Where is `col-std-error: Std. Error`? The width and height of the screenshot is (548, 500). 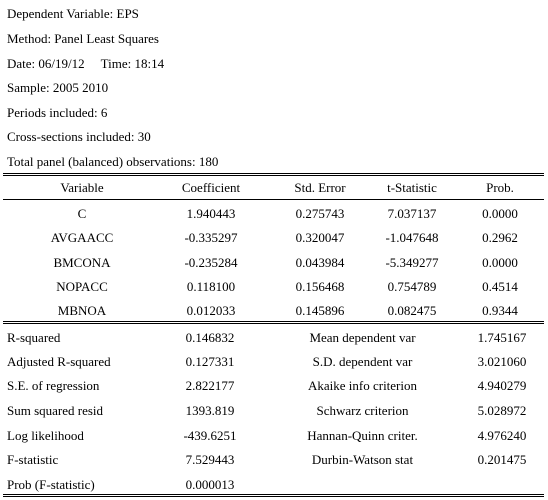
col-std-error: Std. Error is located at coordinates (320, 187).